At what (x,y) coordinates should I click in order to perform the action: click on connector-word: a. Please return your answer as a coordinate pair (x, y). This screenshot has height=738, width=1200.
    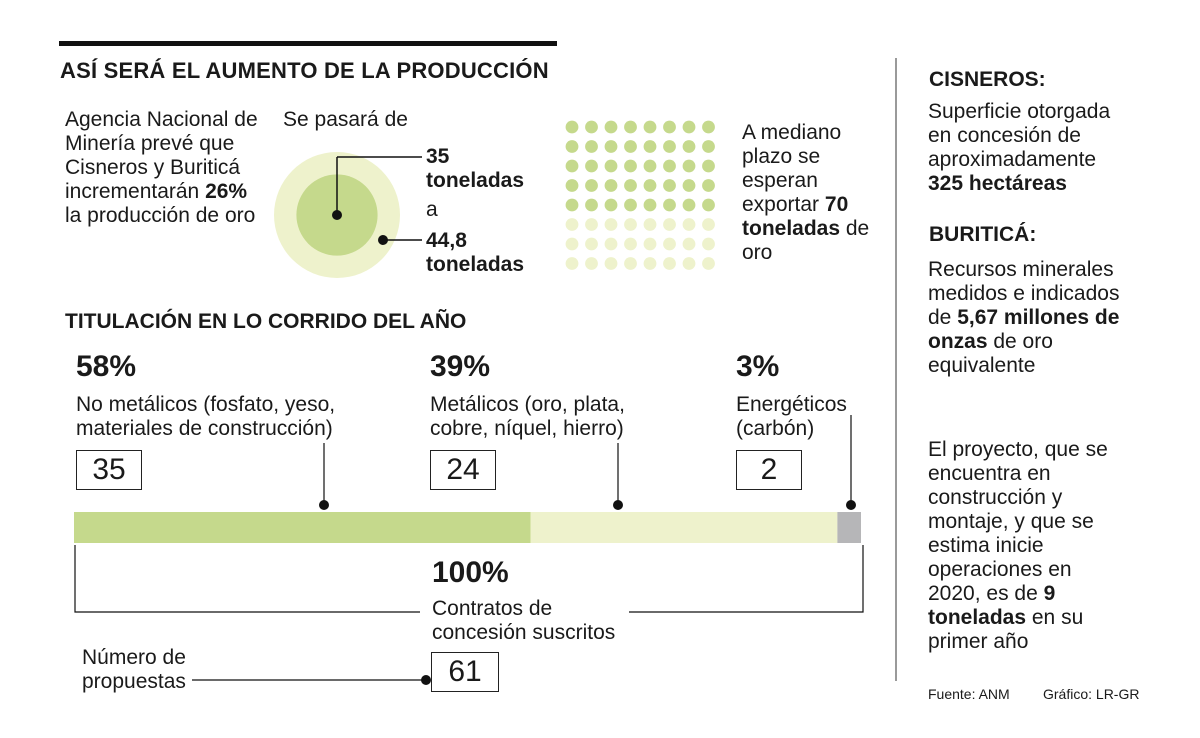
    Looking at the image, I should click on (432, 209).